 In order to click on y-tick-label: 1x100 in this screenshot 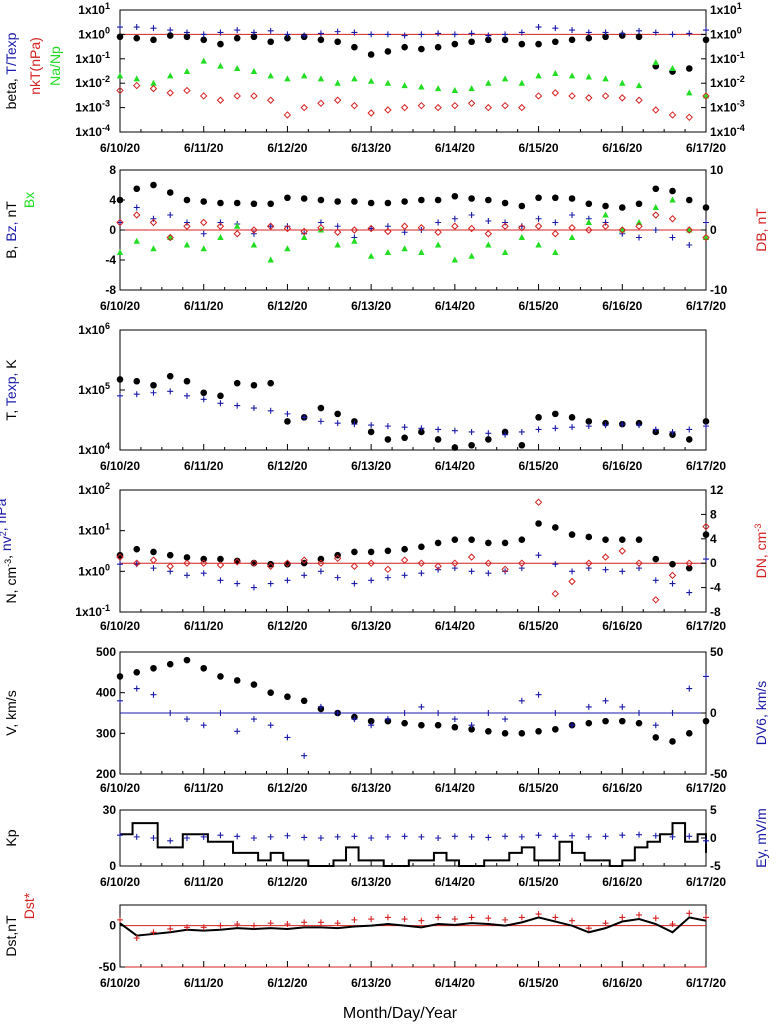, I will do `click(94, 570)`.